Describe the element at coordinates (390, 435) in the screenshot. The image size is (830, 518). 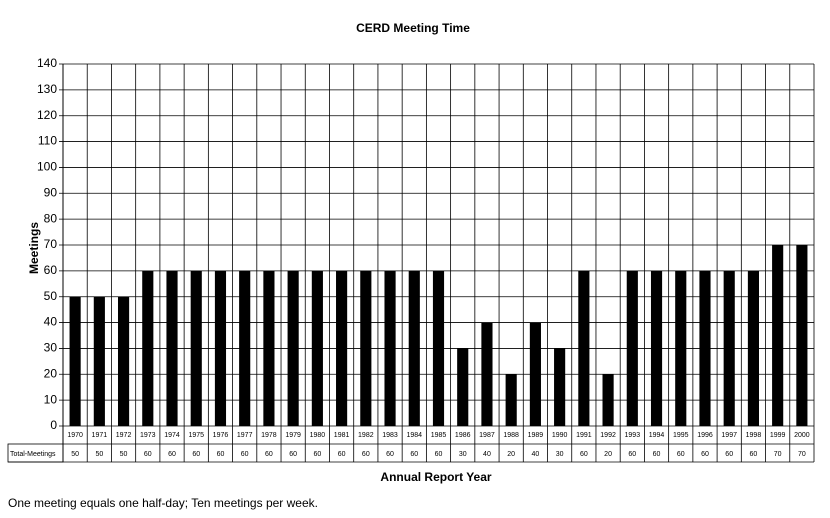
I see `x-tick-label: 1983` at that location.